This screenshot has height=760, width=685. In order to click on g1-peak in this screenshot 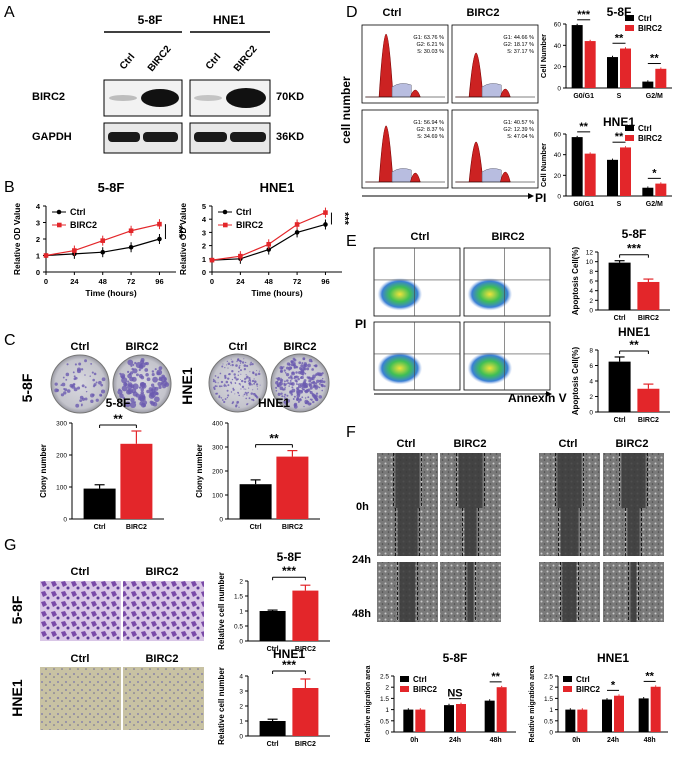, I will do `click(470, 75)`.